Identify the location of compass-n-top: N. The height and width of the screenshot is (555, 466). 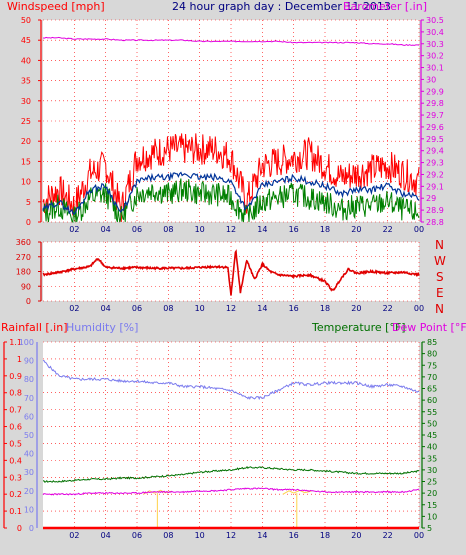
(439, 245).